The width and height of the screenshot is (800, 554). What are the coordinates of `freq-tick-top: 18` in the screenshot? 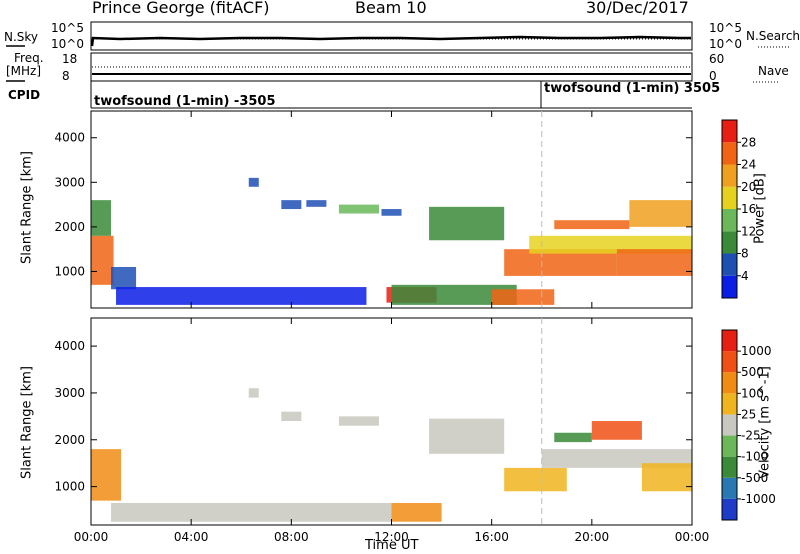 It's located at (70, 59).